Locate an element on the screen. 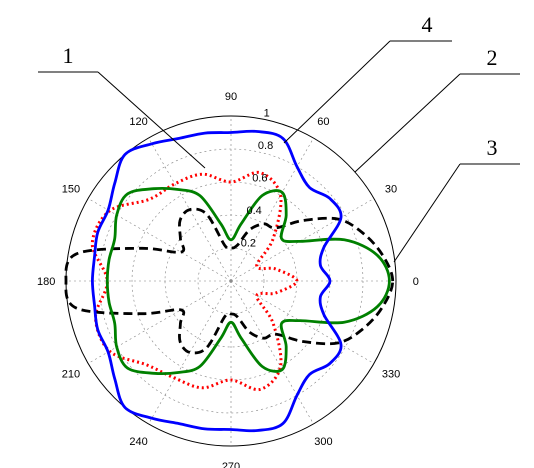 The height and width of the screenshot is (468, 534). angle-tick-label: 240 is located at coordinates (138, 442).